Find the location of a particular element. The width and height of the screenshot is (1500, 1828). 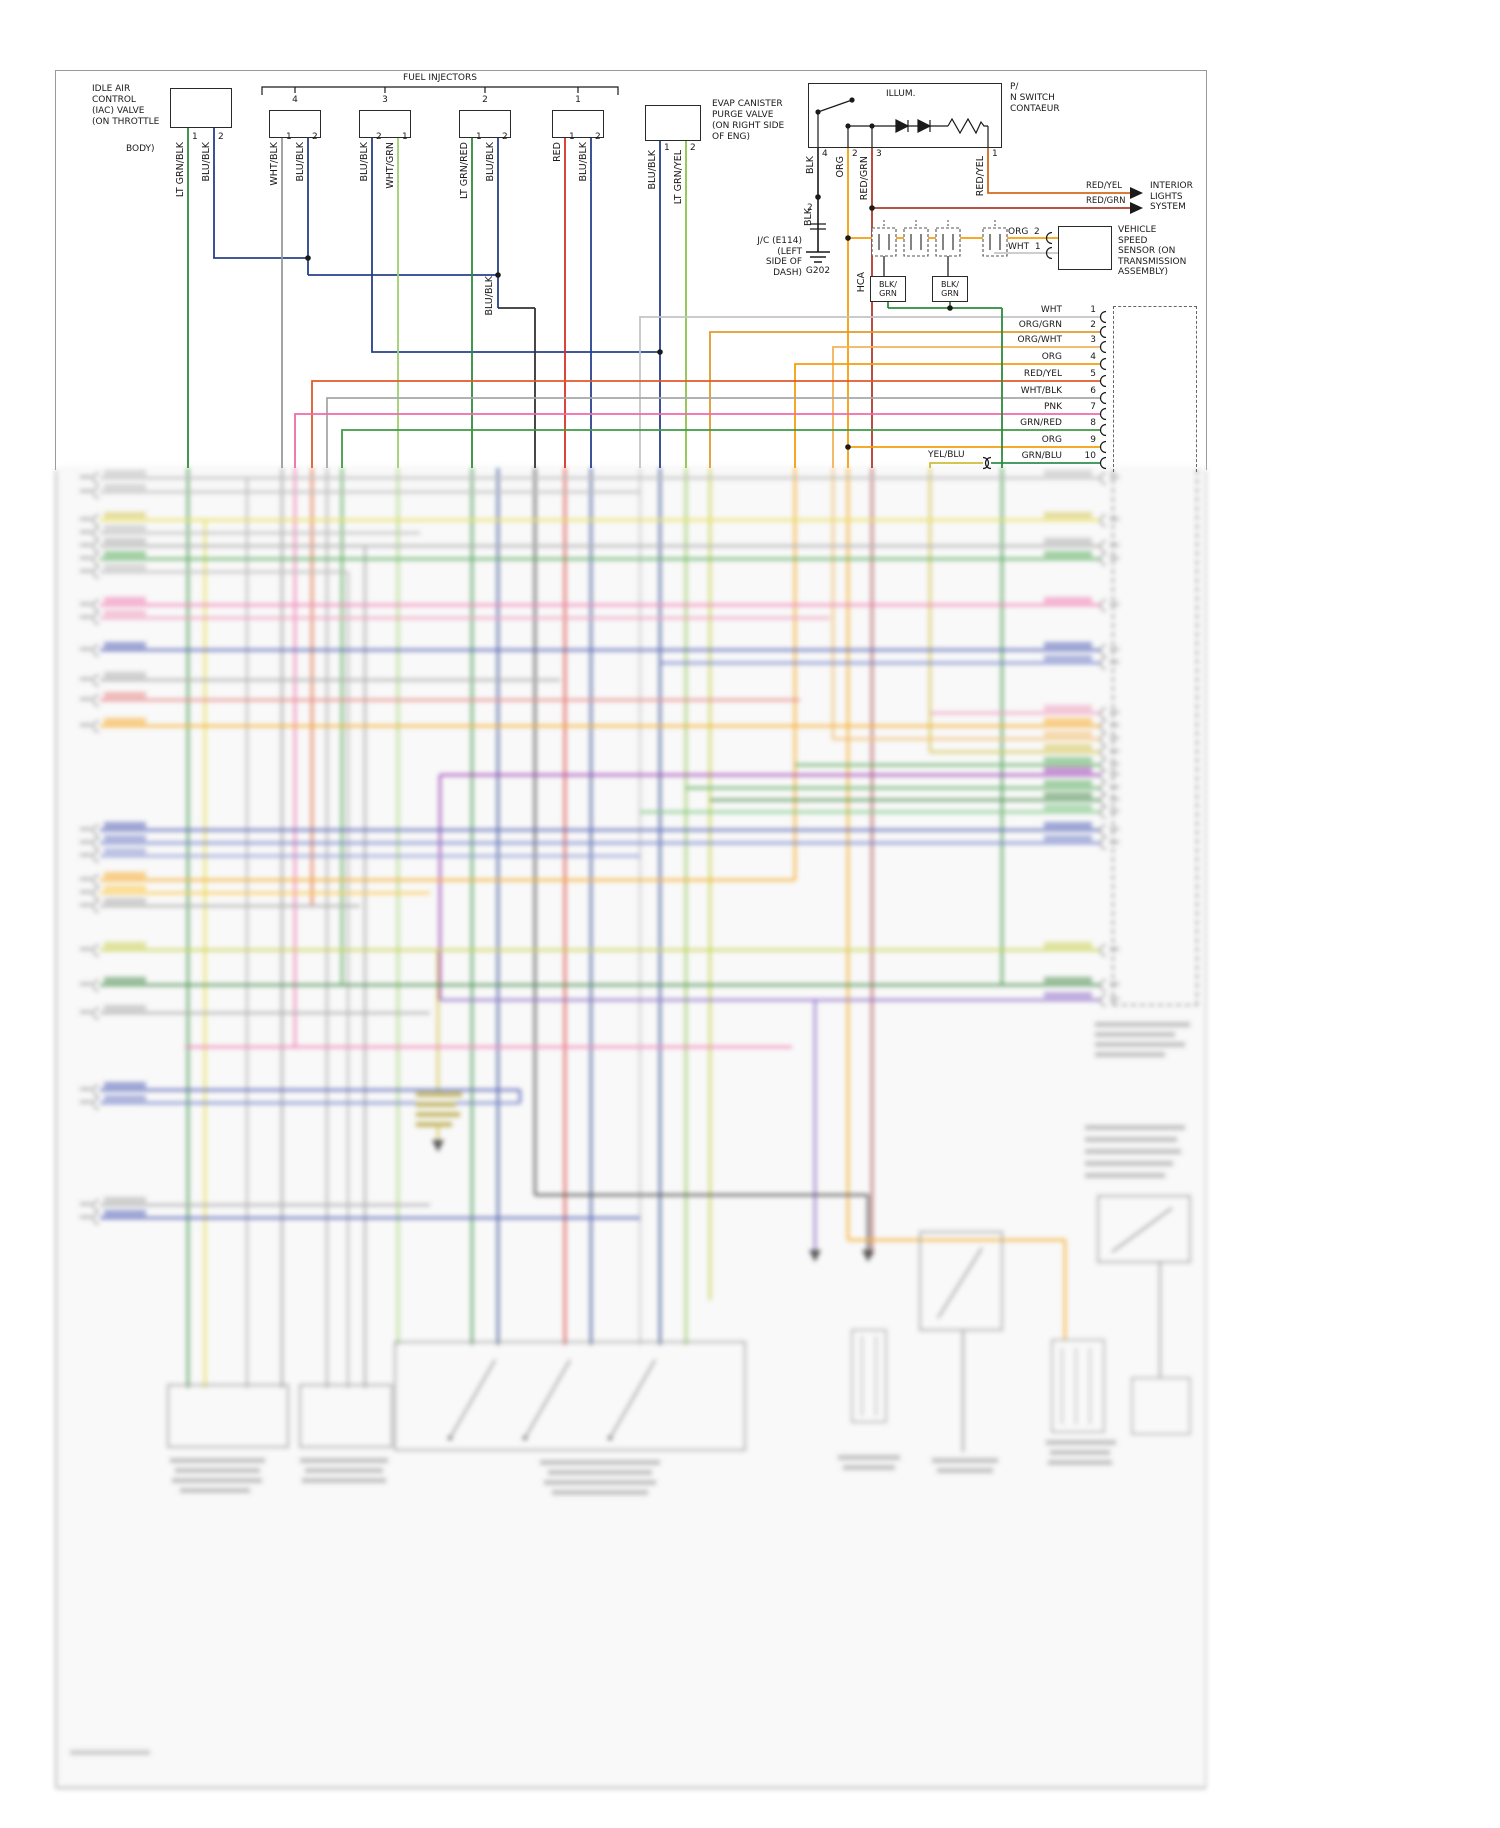

jc-title-line: (LEFT is located at coordinates (789, 251).